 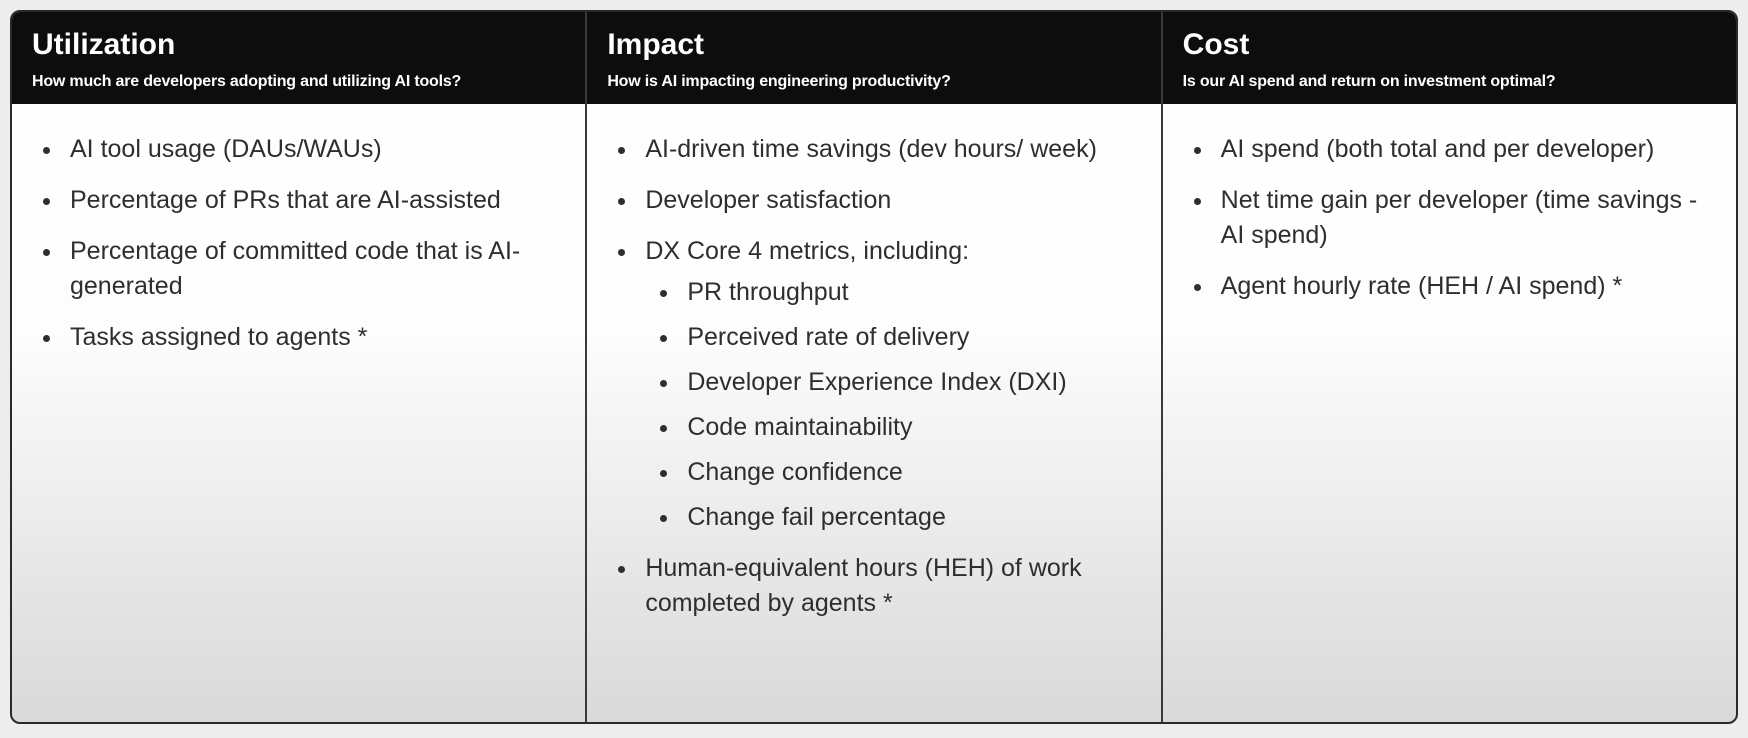 I want to click on list-item: Percentage of PRs that are AI-assisted, so click(x=297, y=200).